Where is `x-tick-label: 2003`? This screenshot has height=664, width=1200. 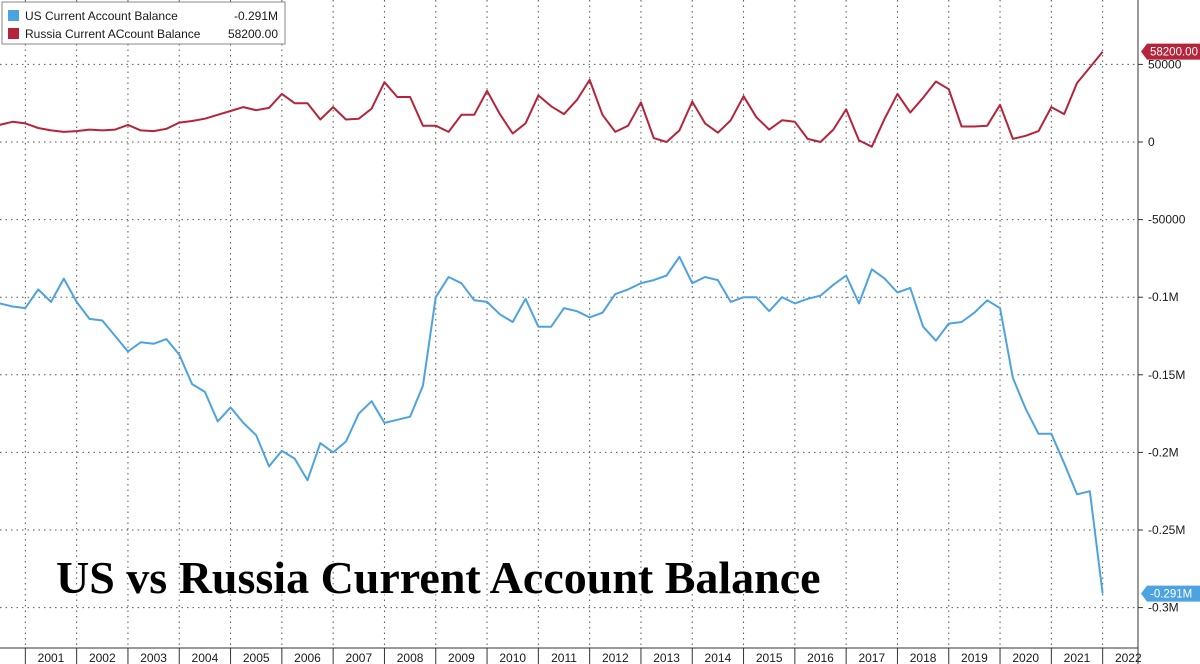 x-tick-label: 2003 is located at coordinates (153, 657).